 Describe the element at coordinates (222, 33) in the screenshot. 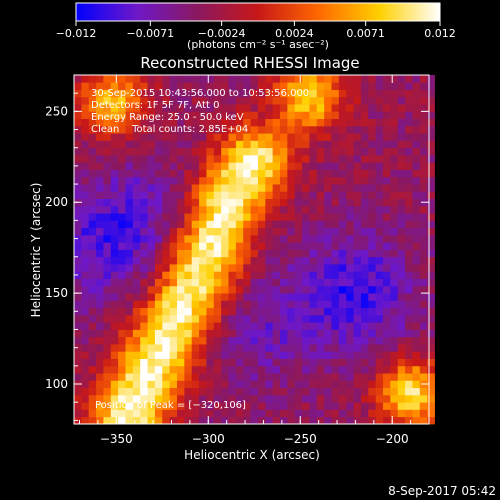

I see `colorbar-tick-label: −0.0024` at that location.